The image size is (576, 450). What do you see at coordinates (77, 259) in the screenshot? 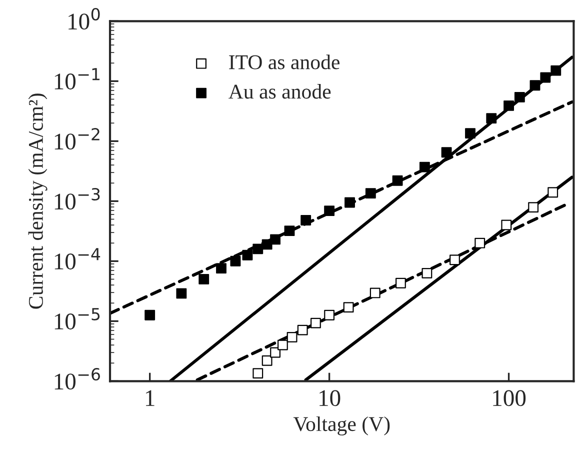
I see `y-tick-label: 10$^{−4}$` at bounding box center [77, 259].